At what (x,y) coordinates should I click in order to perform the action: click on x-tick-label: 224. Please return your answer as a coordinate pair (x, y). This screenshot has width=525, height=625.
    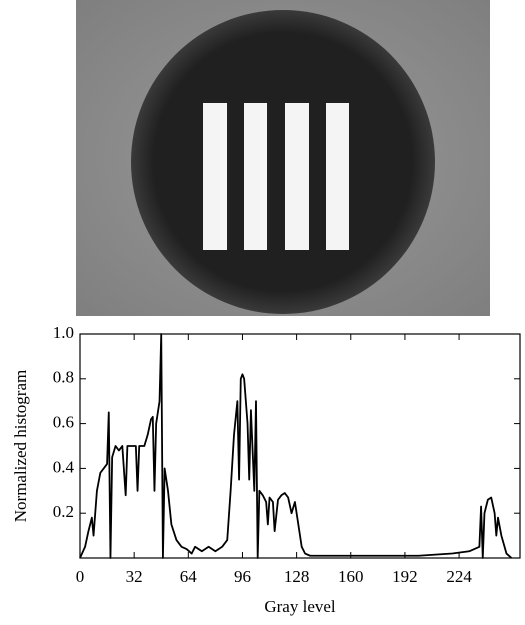
    Looking at the image, I should click on (459, 576).